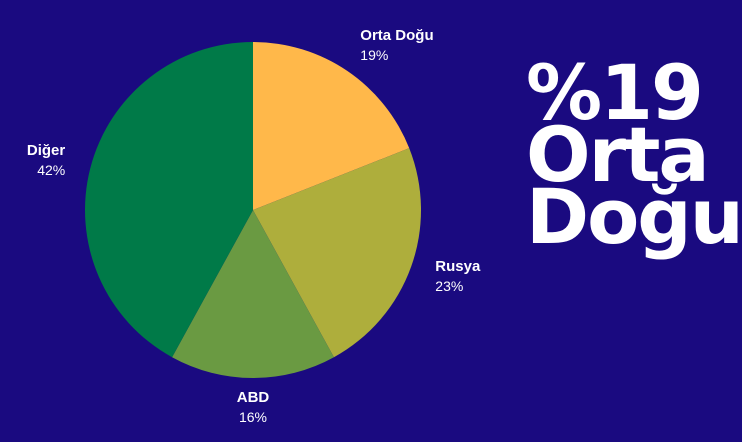 This screenshot has width=742, height=442. Describe the element at coordinates (374, 55) in the screenshot. I see `slice-value-label-0: 19%` at that location.